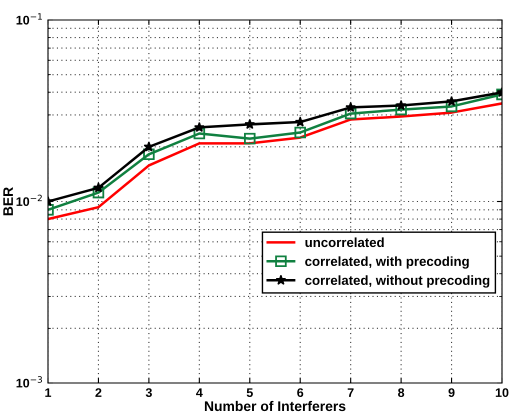  What do you see at coordinates (397, 281) in the screenshot?
I see `legend-label: correlated, without precoding` at bounding box center [397, 281].